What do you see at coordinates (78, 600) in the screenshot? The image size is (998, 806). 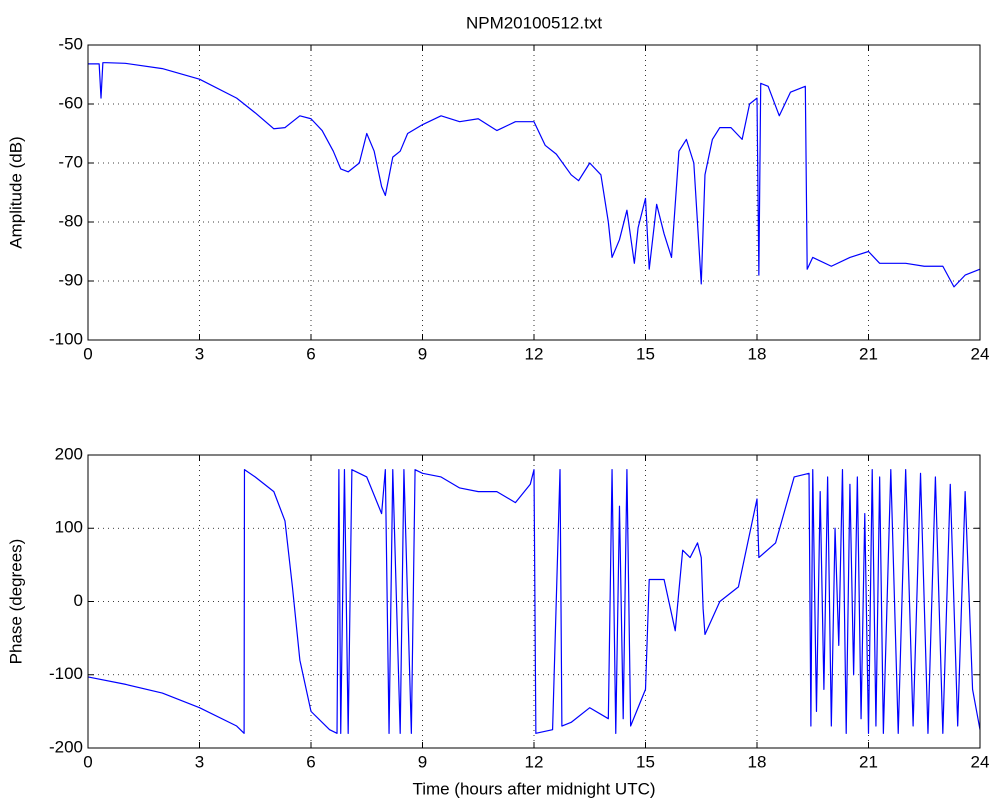 I see `y-tick-label: 0` at bounding box center [78, 600].